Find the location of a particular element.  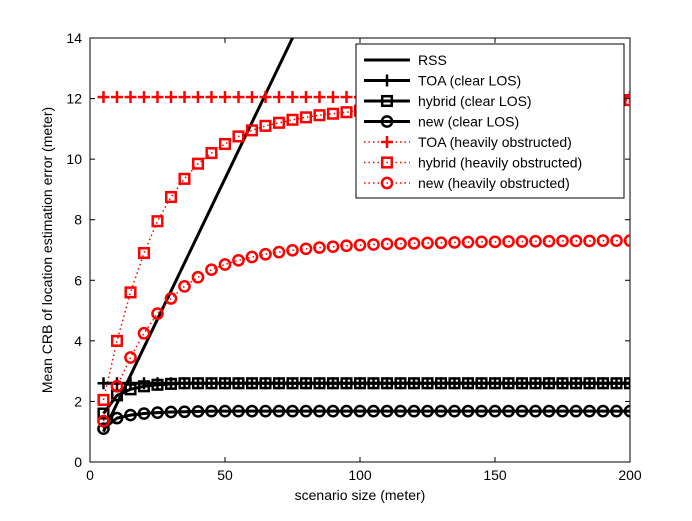

x-tick-label: 150 is located at coordinates (495, 475).